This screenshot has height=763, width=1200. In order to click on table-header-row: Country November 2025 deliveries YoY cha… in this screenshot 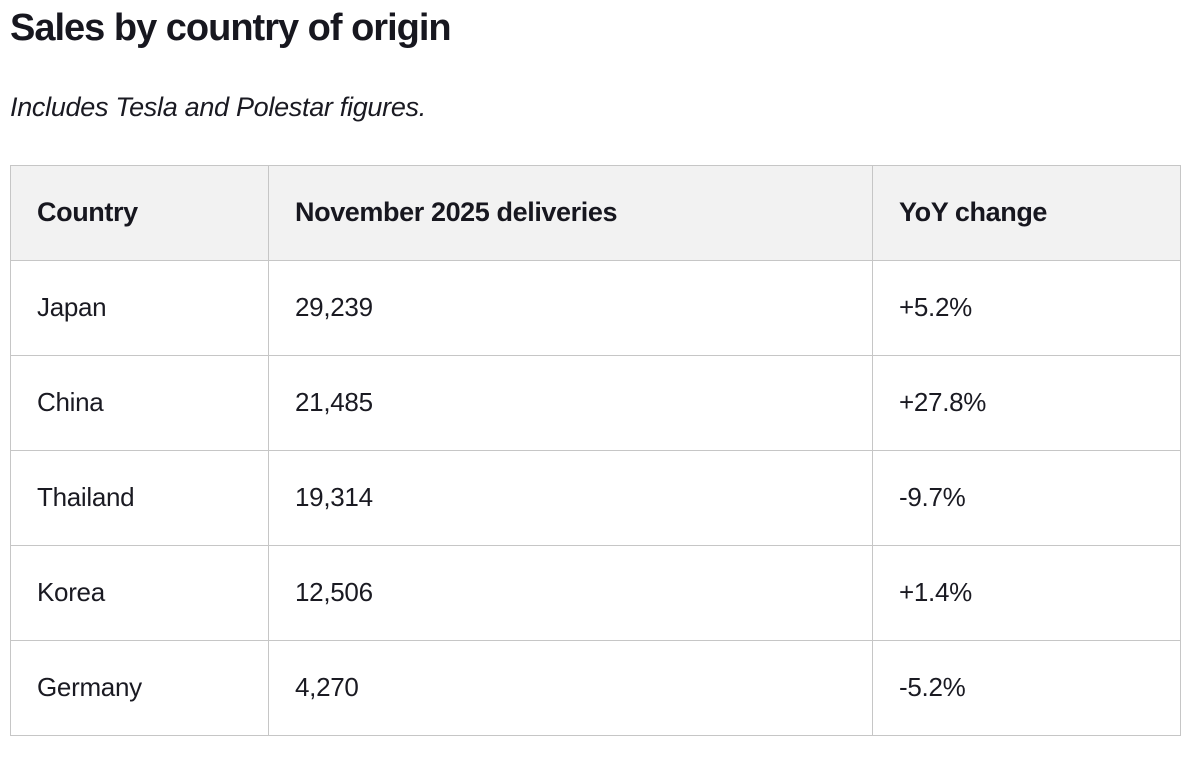, I will do `click(595, 212)`.